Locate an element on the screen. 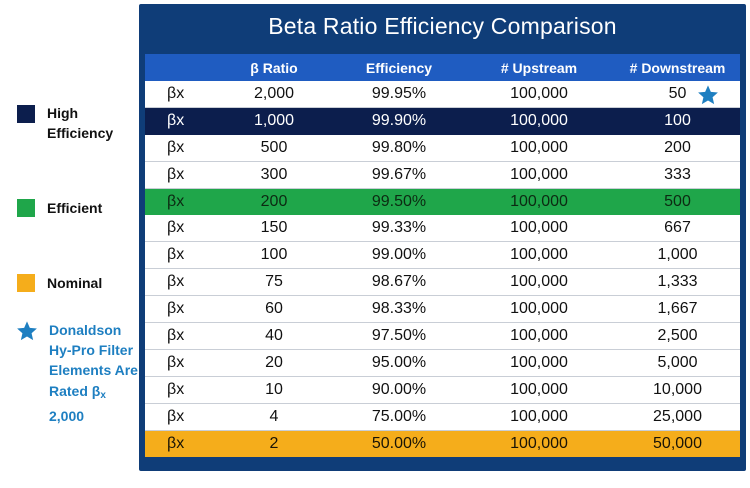  table-row: βx 100 99.00% 100,000 1,000 is located at coordinates (442, 256).